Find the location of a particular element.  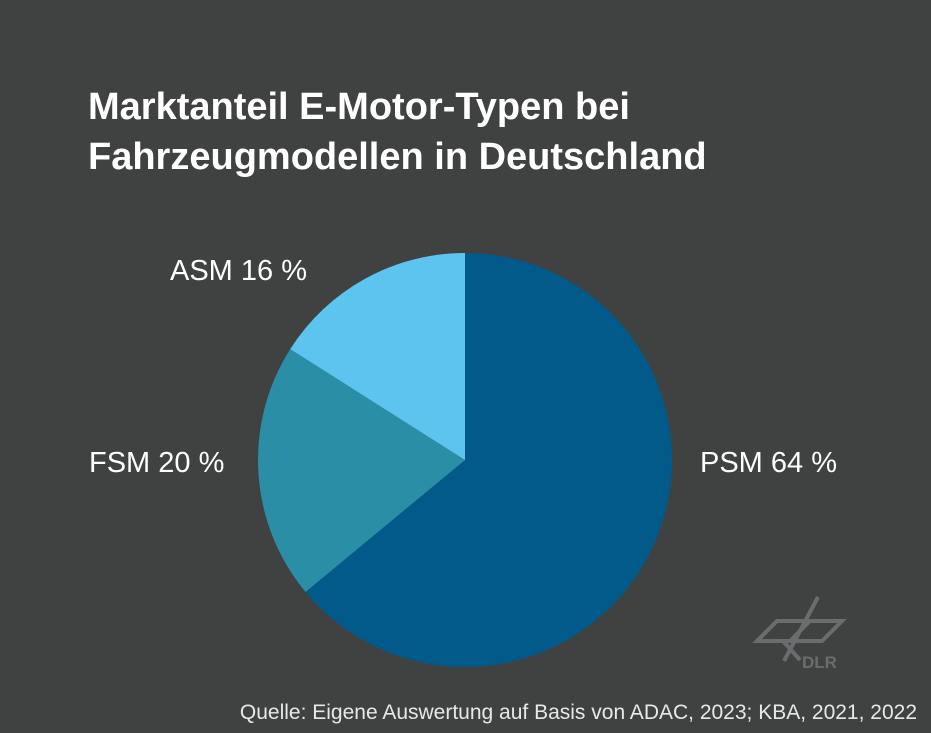

pie-slice-asm is located at coordinates (377, 356).